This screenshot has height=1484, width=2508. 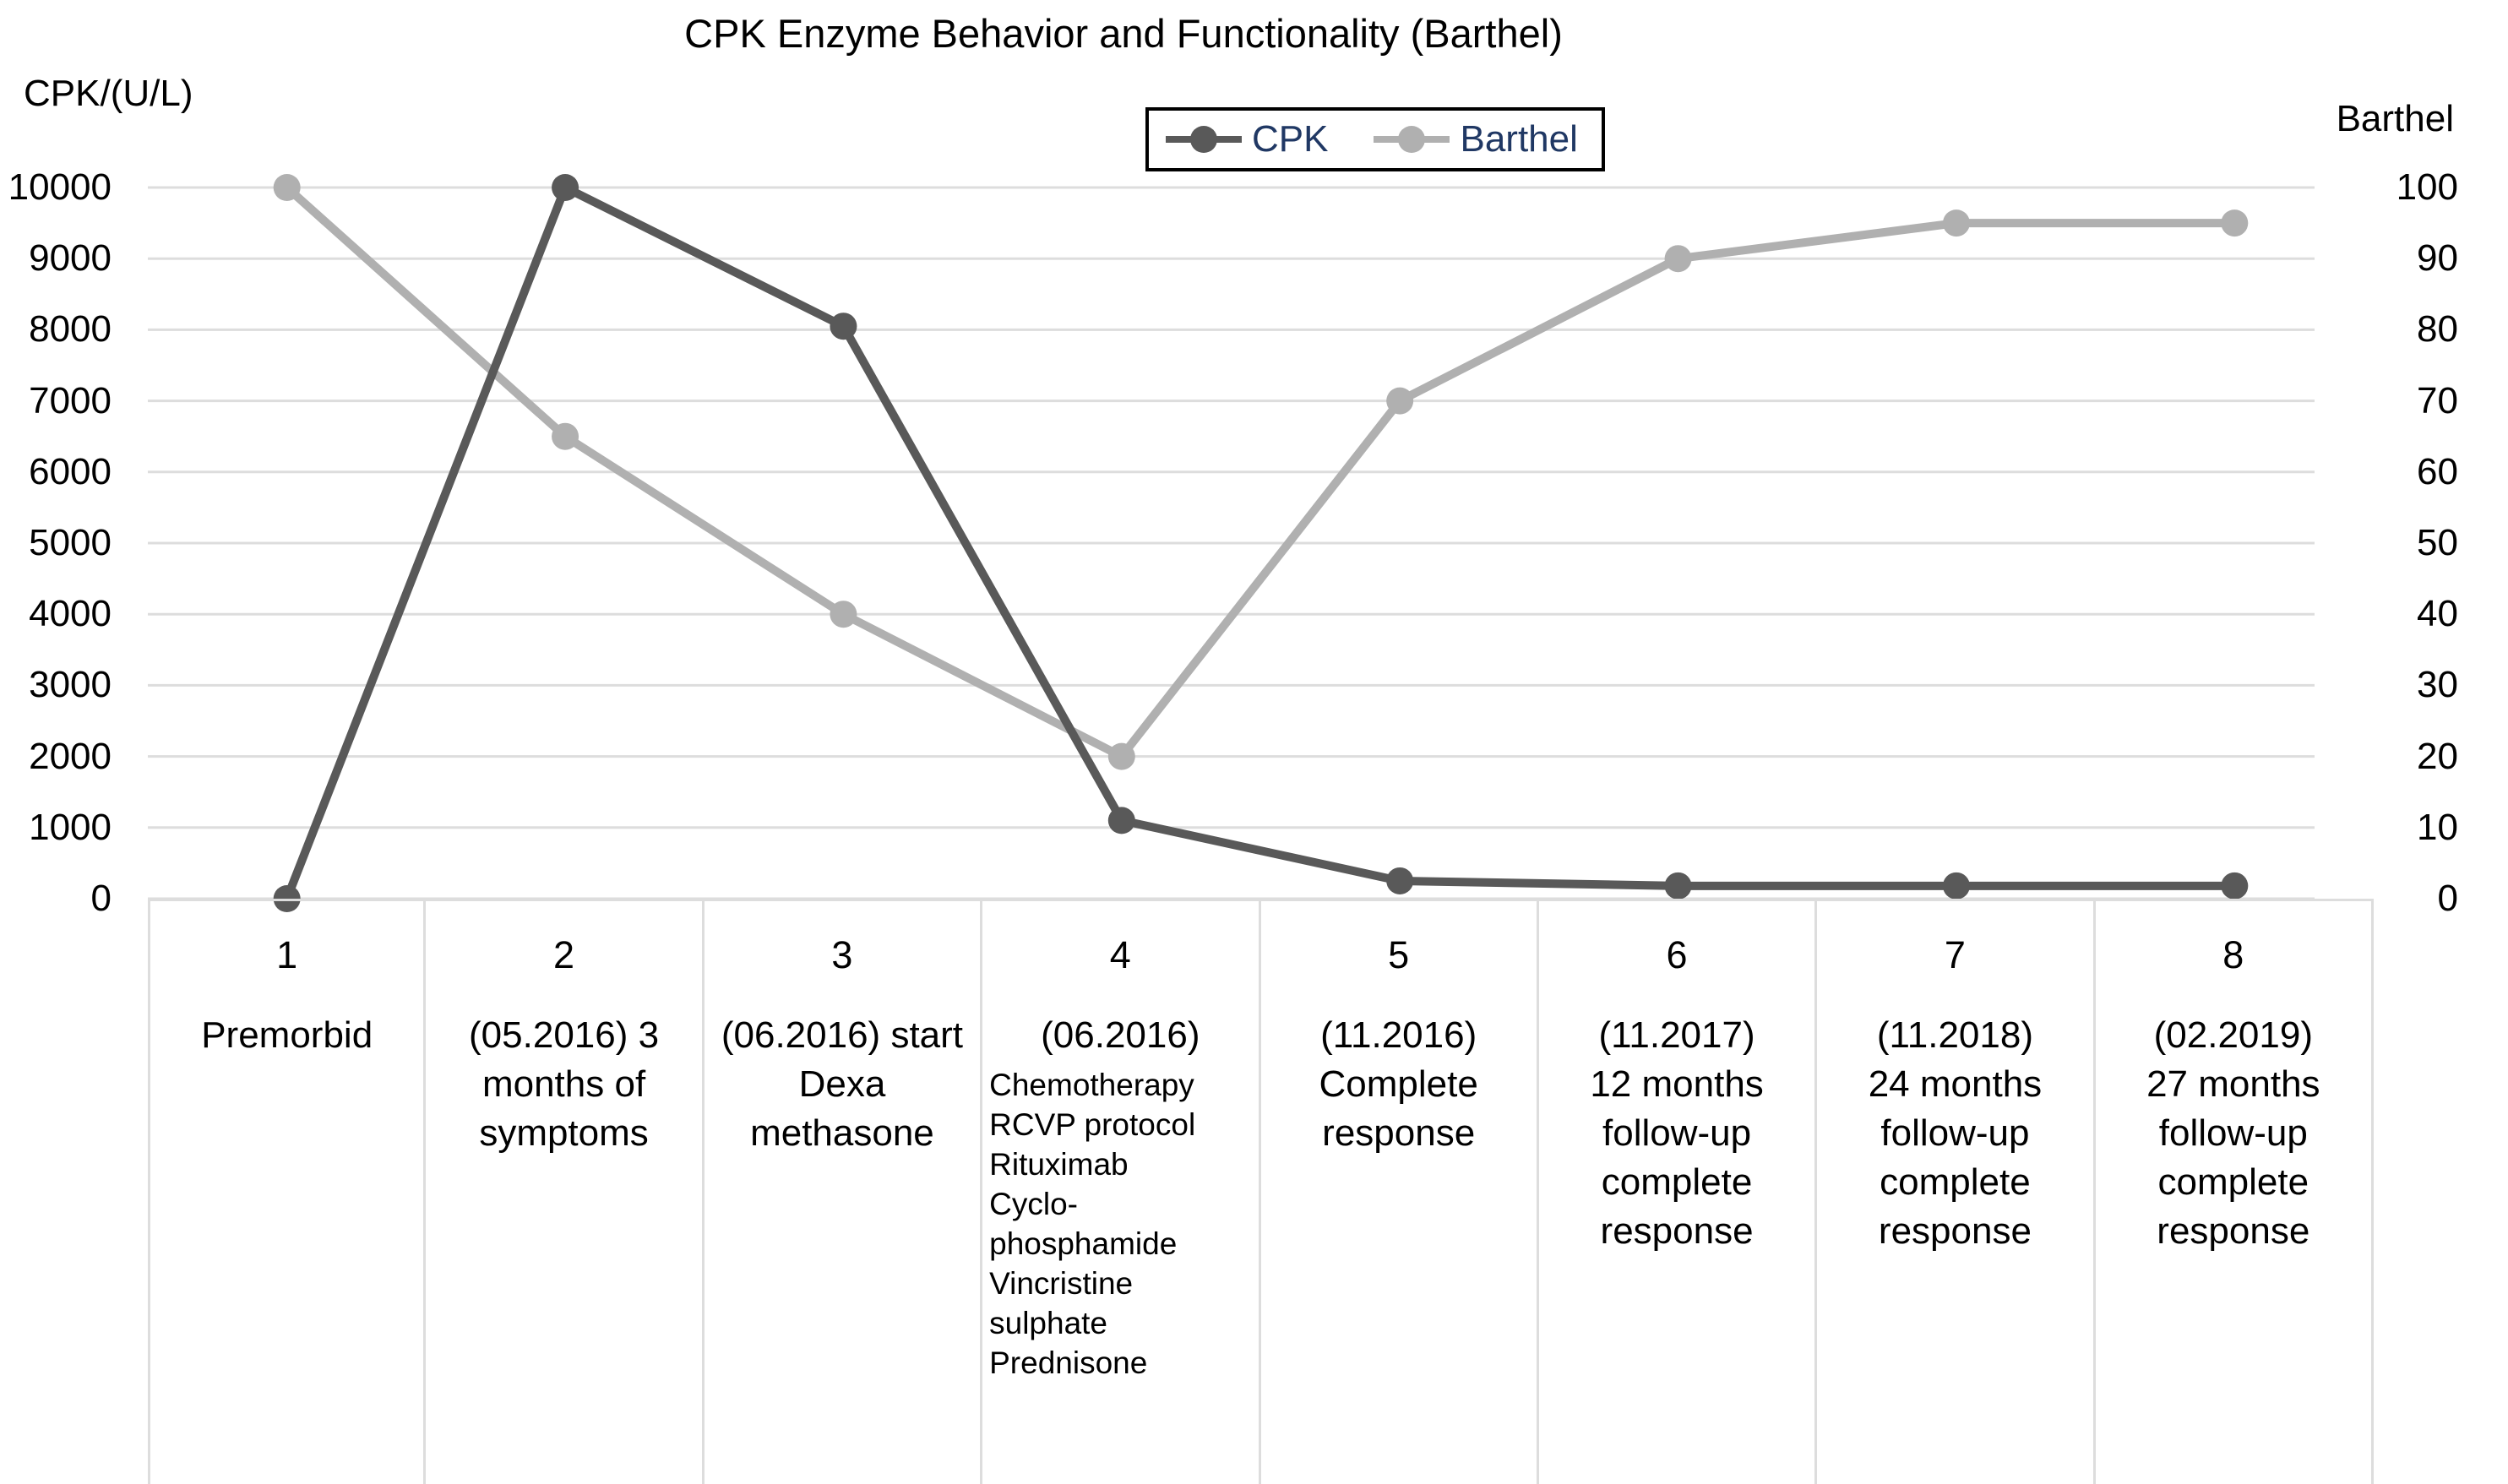 I want to click on right-axis-tick-label: 40, so click(x=2437, y=614).